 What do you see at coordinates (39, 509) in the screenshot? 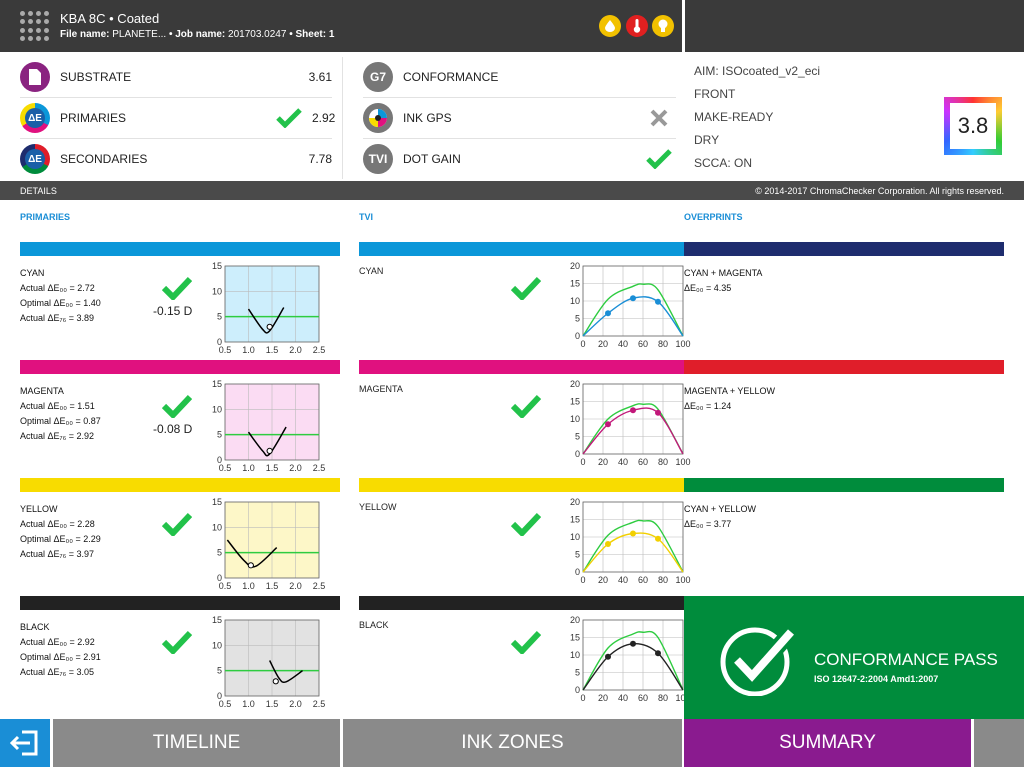
I see `primary-name: YELLOW` at bounding box center [39, 509].